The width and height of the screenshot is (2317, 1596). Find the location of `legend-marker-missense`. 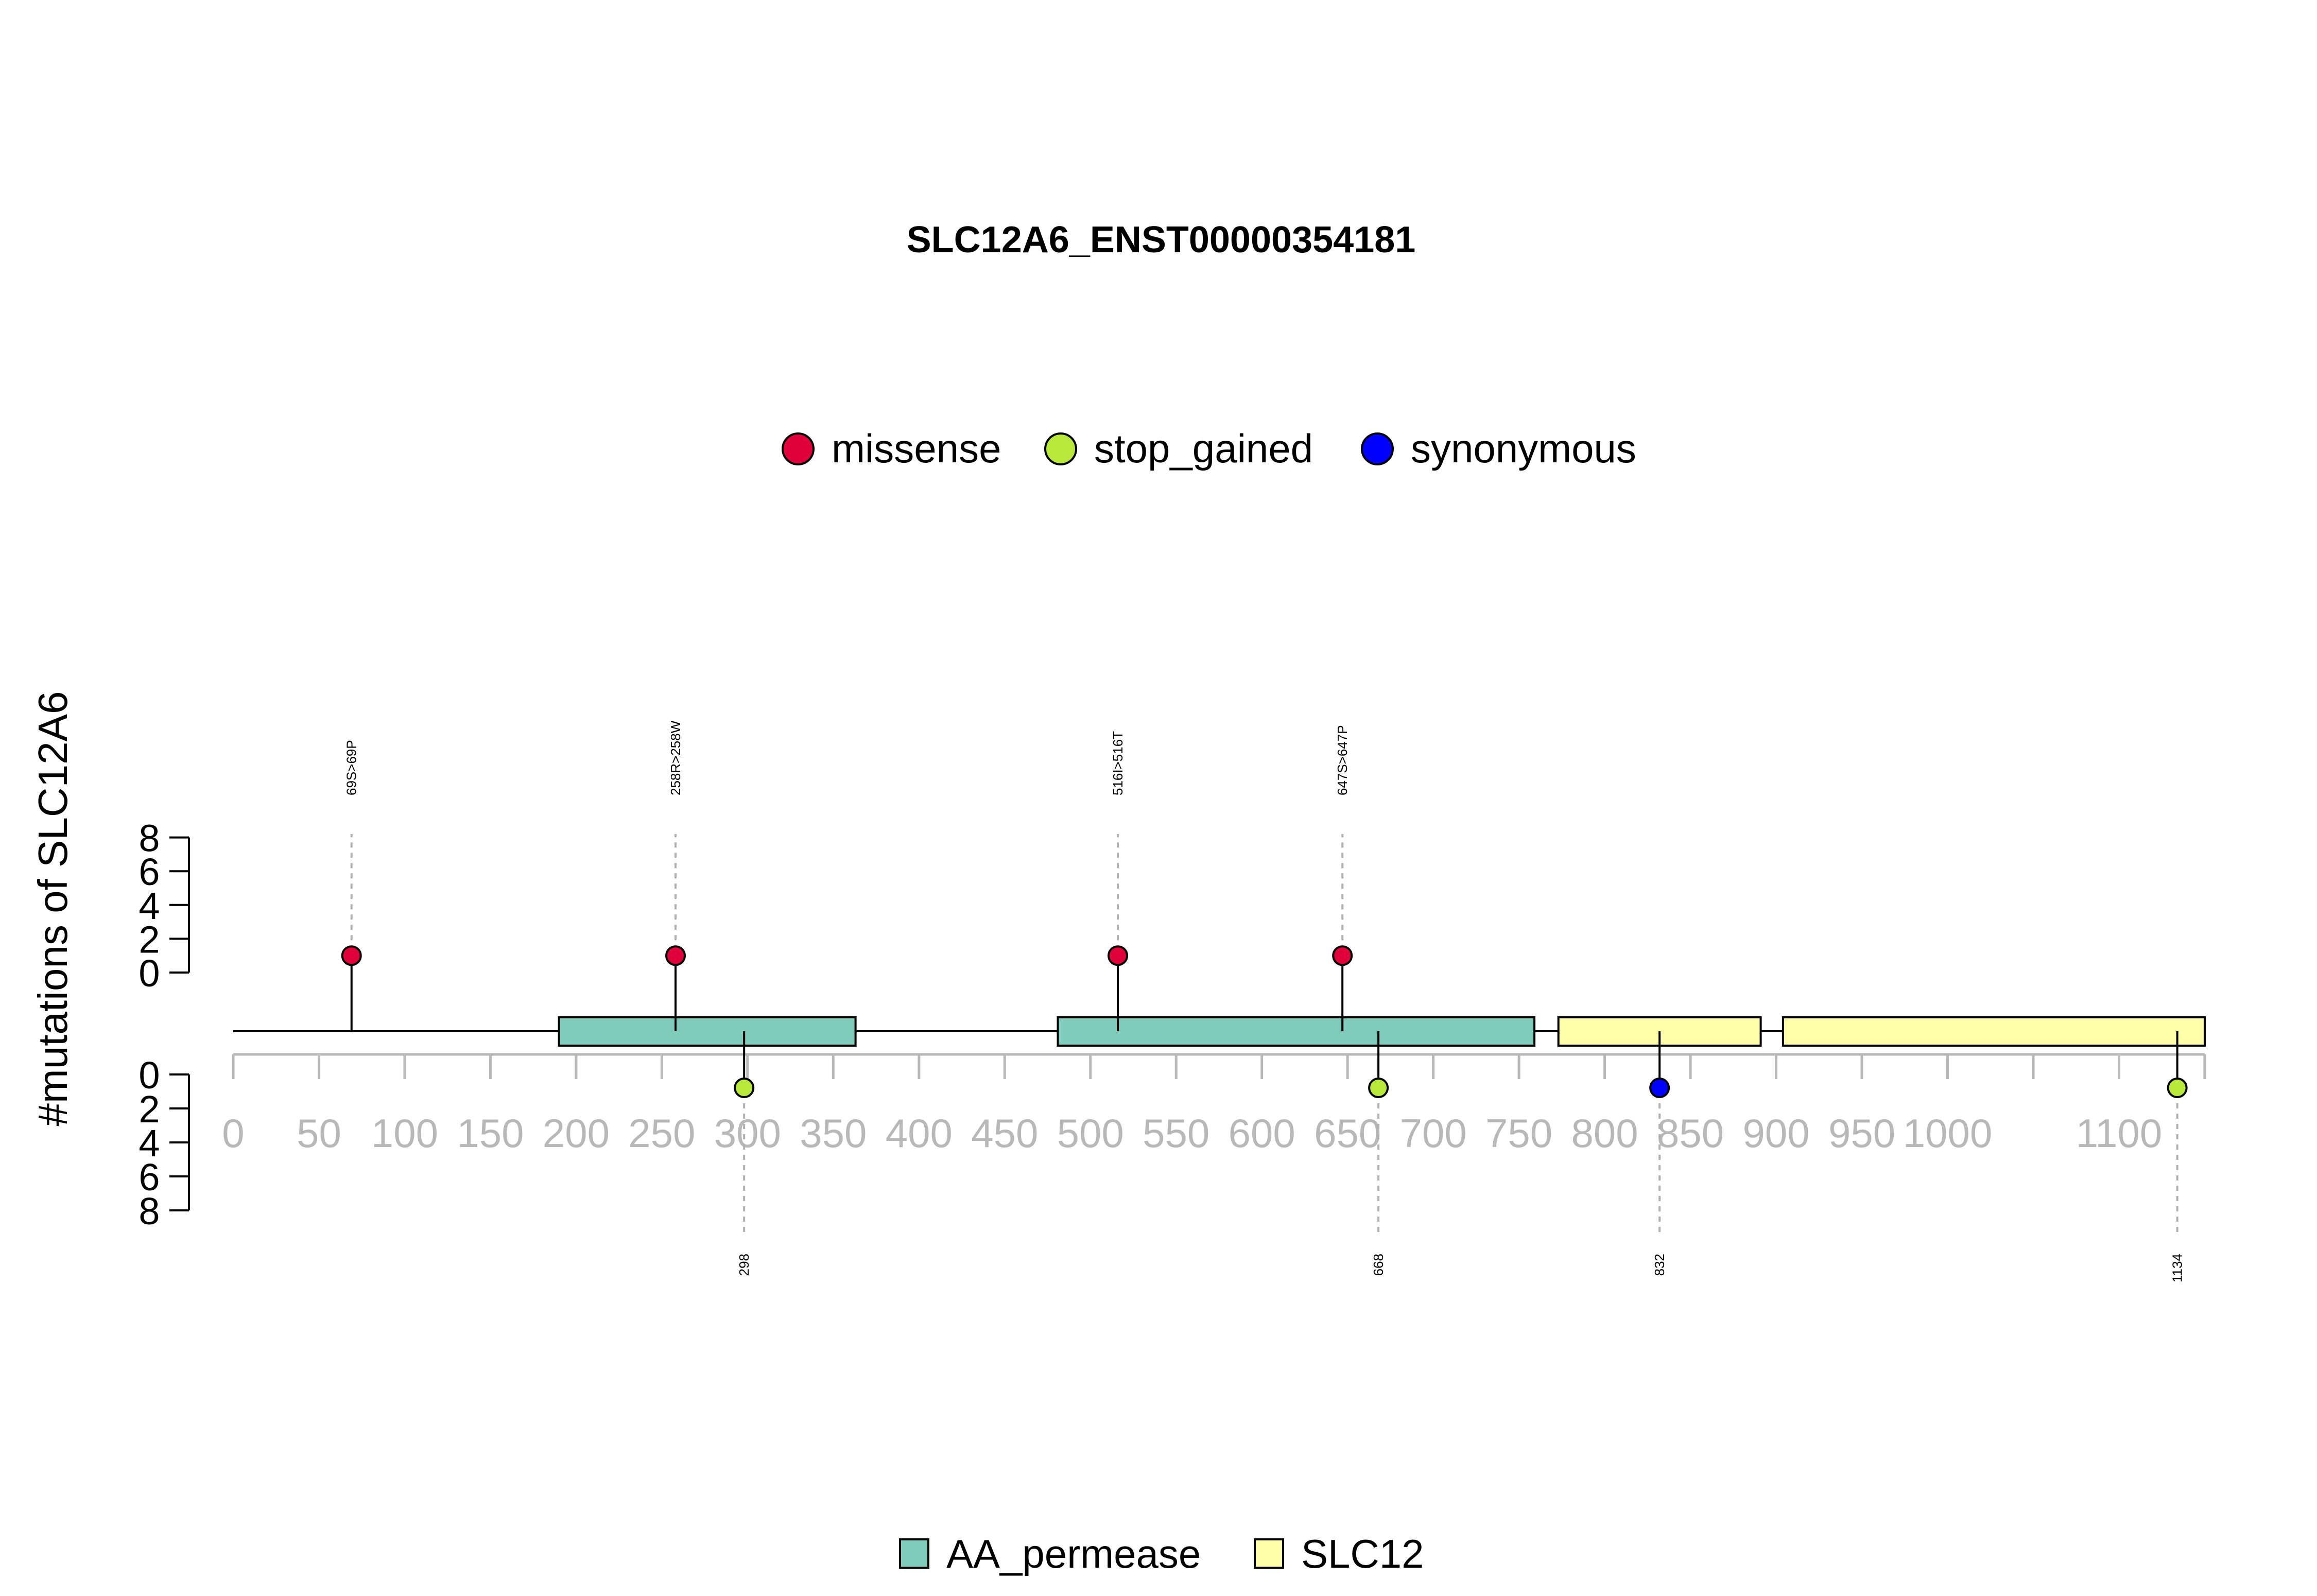

legend-marker-missense is located at coordinates (798, 449).